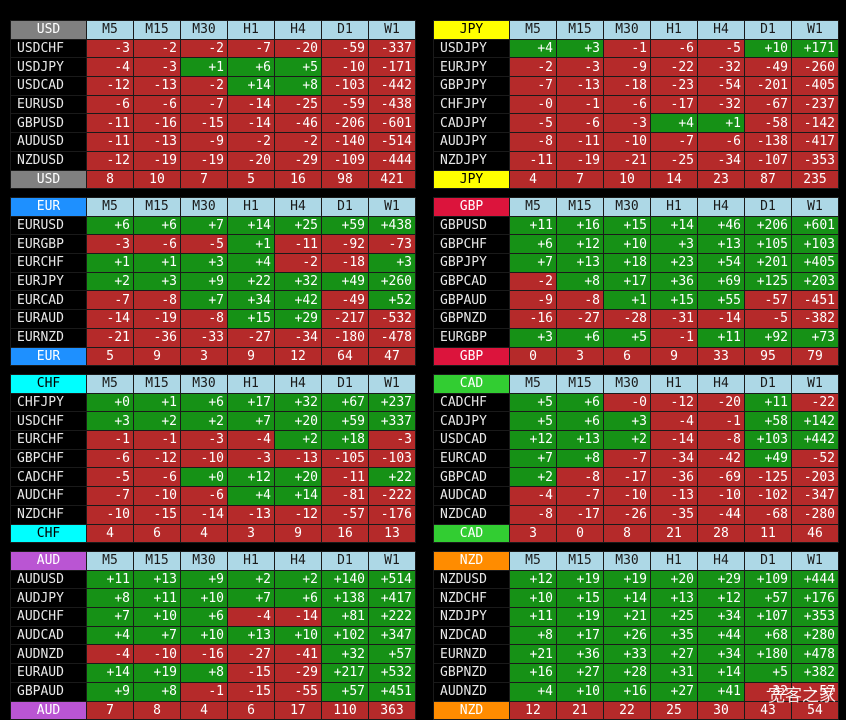 This screenshot has width=846, height=720. Describe the element at coordinates (802, 696) in the screenshot. I see `watermark: 宽客之家` at that location.